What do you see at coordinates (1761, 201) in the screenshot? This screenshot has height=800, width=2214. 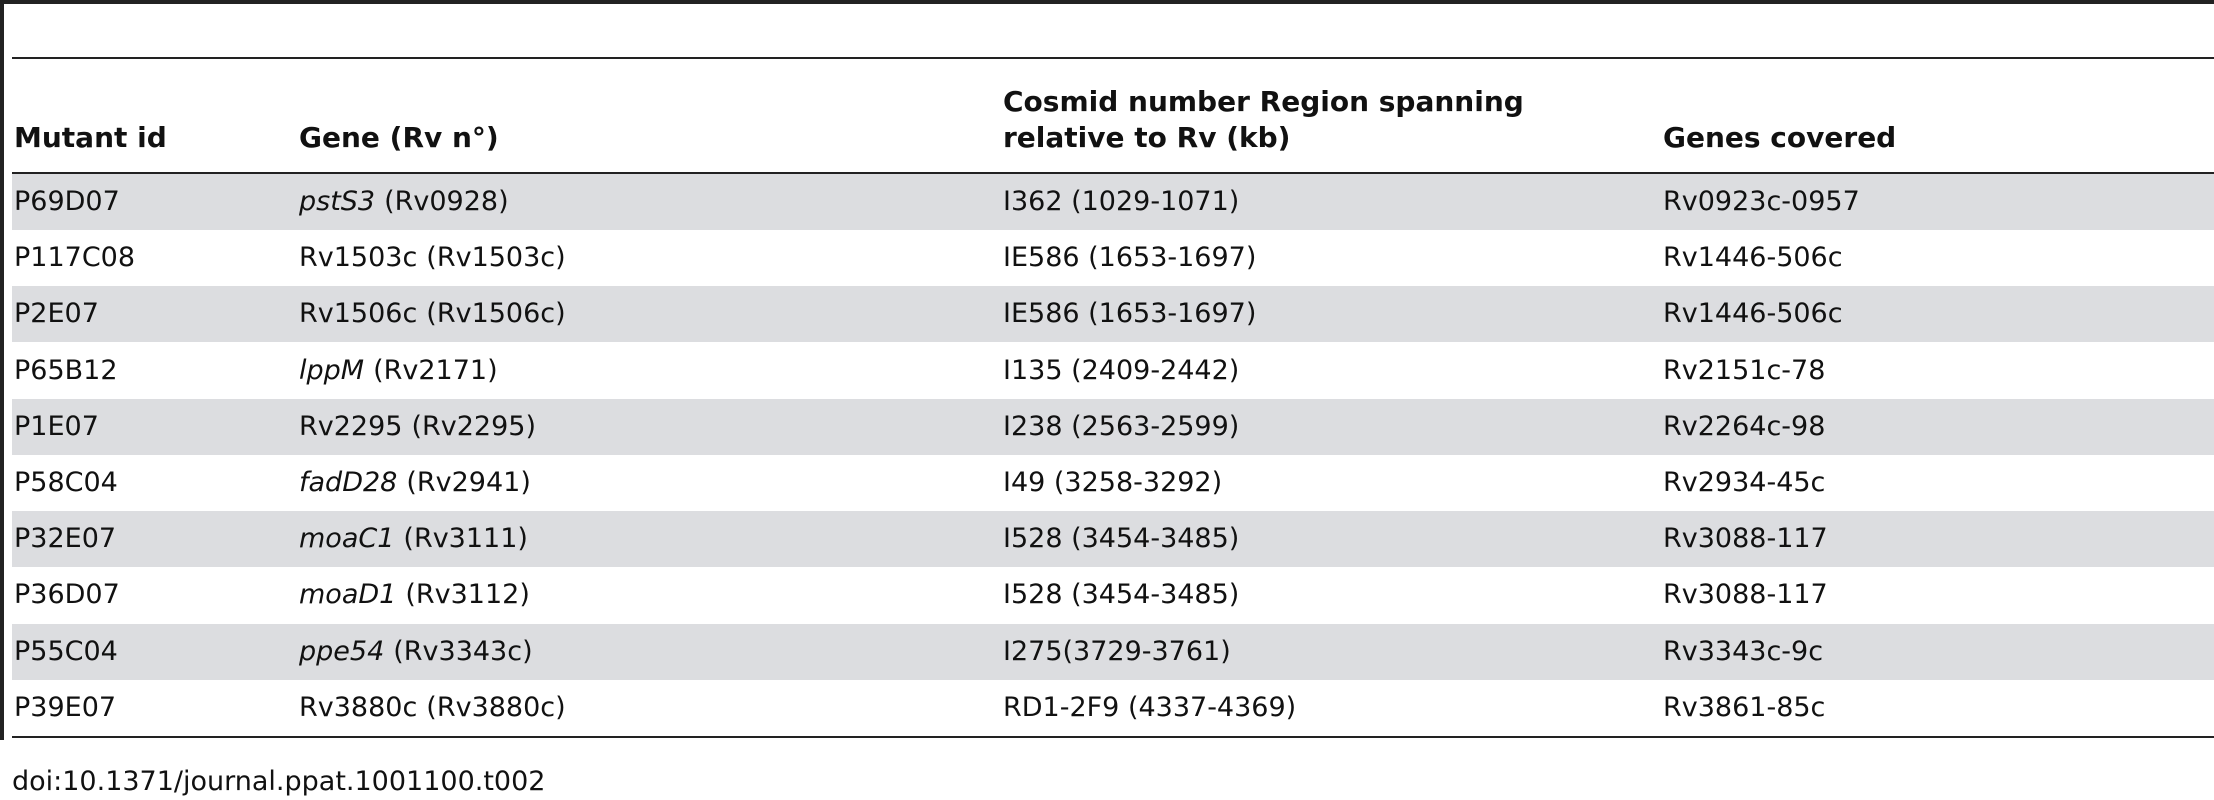 I see `table-cell: Rv0923c-0957` at bounding box center [1761, 201].